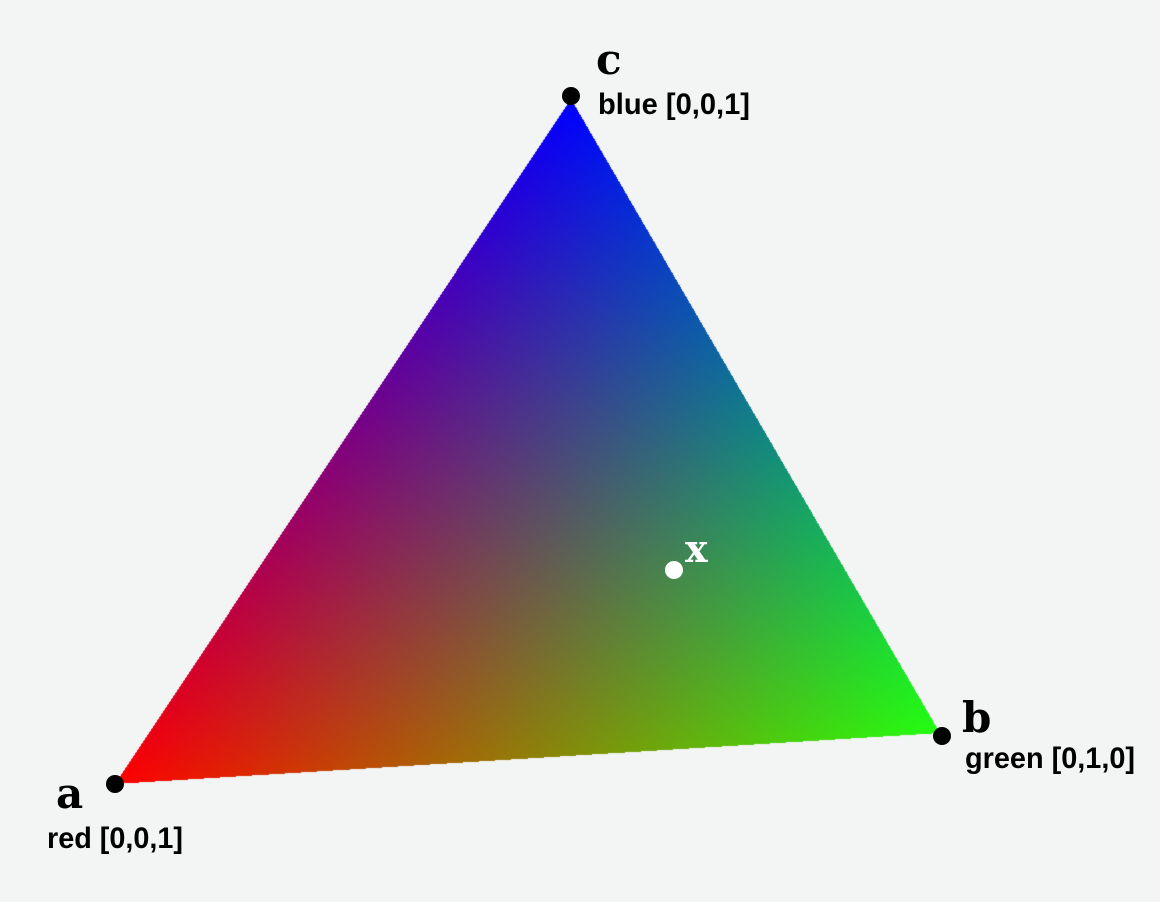 Image resolution: width=1160 pixels, height=902 pixels. I want to click on vertex-c-color-label: blue [0,0,1], so click(674, 104).